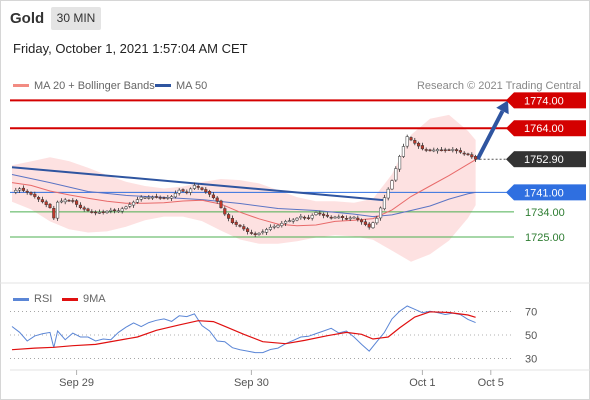 The height and width of the screenshot is (400, 590). I want to click on projection-arrow-shaft, so click(490, 135).